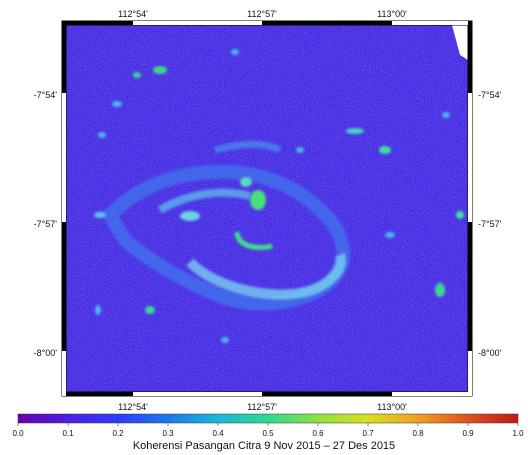 The width and height of the screenshot is (528, 455). I want to click on colorbar-label: 0.7, so click(368, 433).